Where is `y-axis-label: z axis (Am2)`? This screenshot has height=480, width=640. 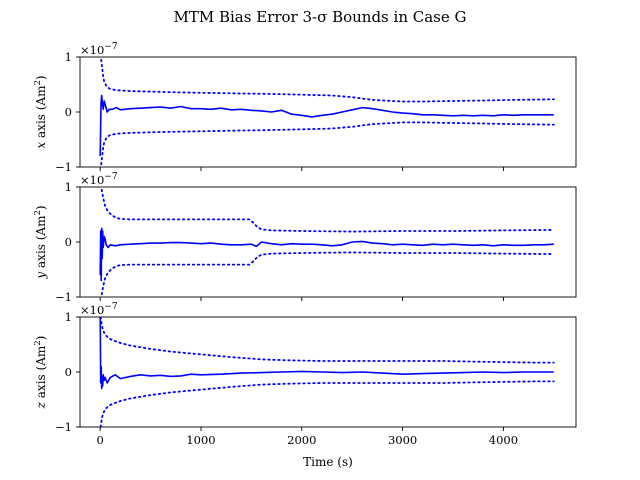
y-axis-label: z axis (Am2) is located at coordinates (40, 373).